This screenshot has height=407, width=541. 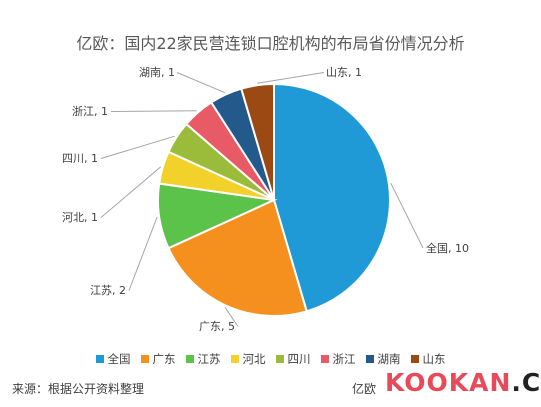 I want to click on watermark-suffix: .CN, so click(x=526, y=382).